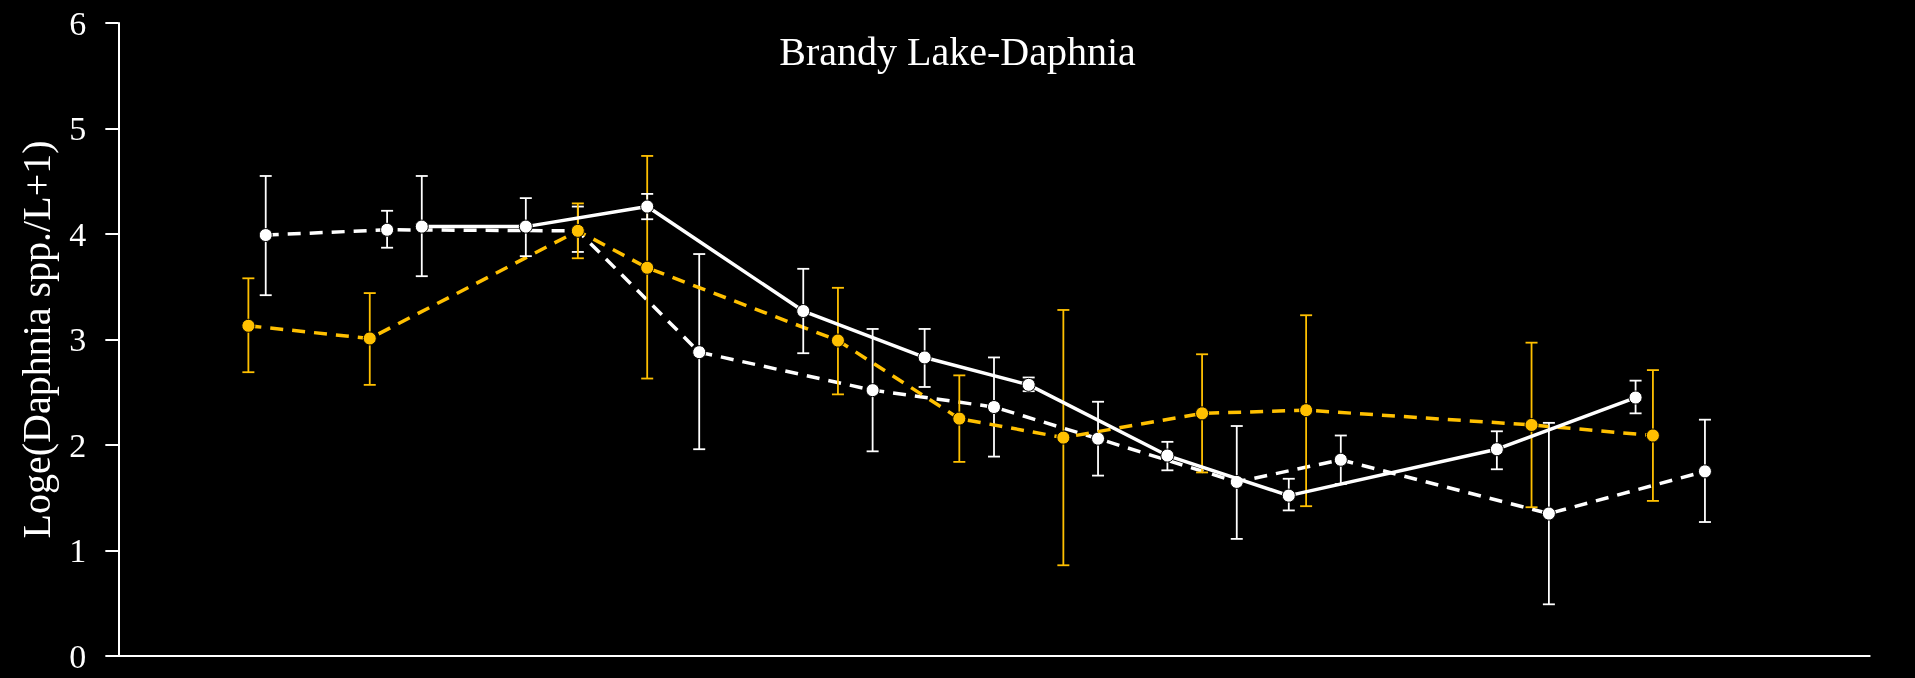  Describe the element at coordinates (78, 23) in the screenshot. I see `y-tick-label: 6` at that location.